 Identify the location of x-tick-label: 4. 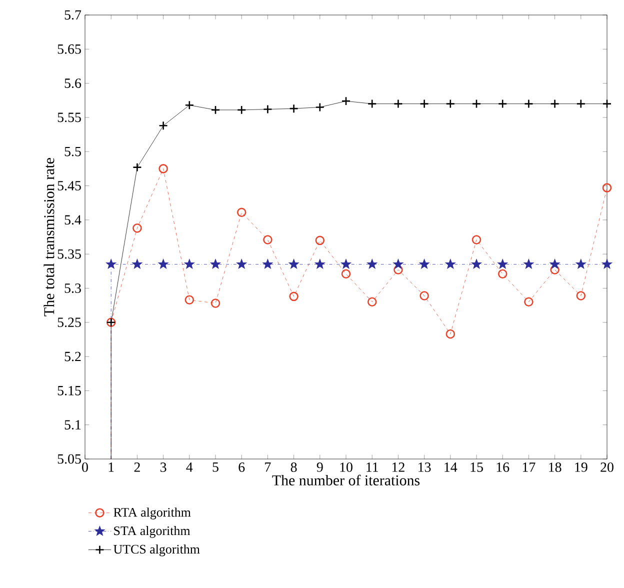
(189, 467).